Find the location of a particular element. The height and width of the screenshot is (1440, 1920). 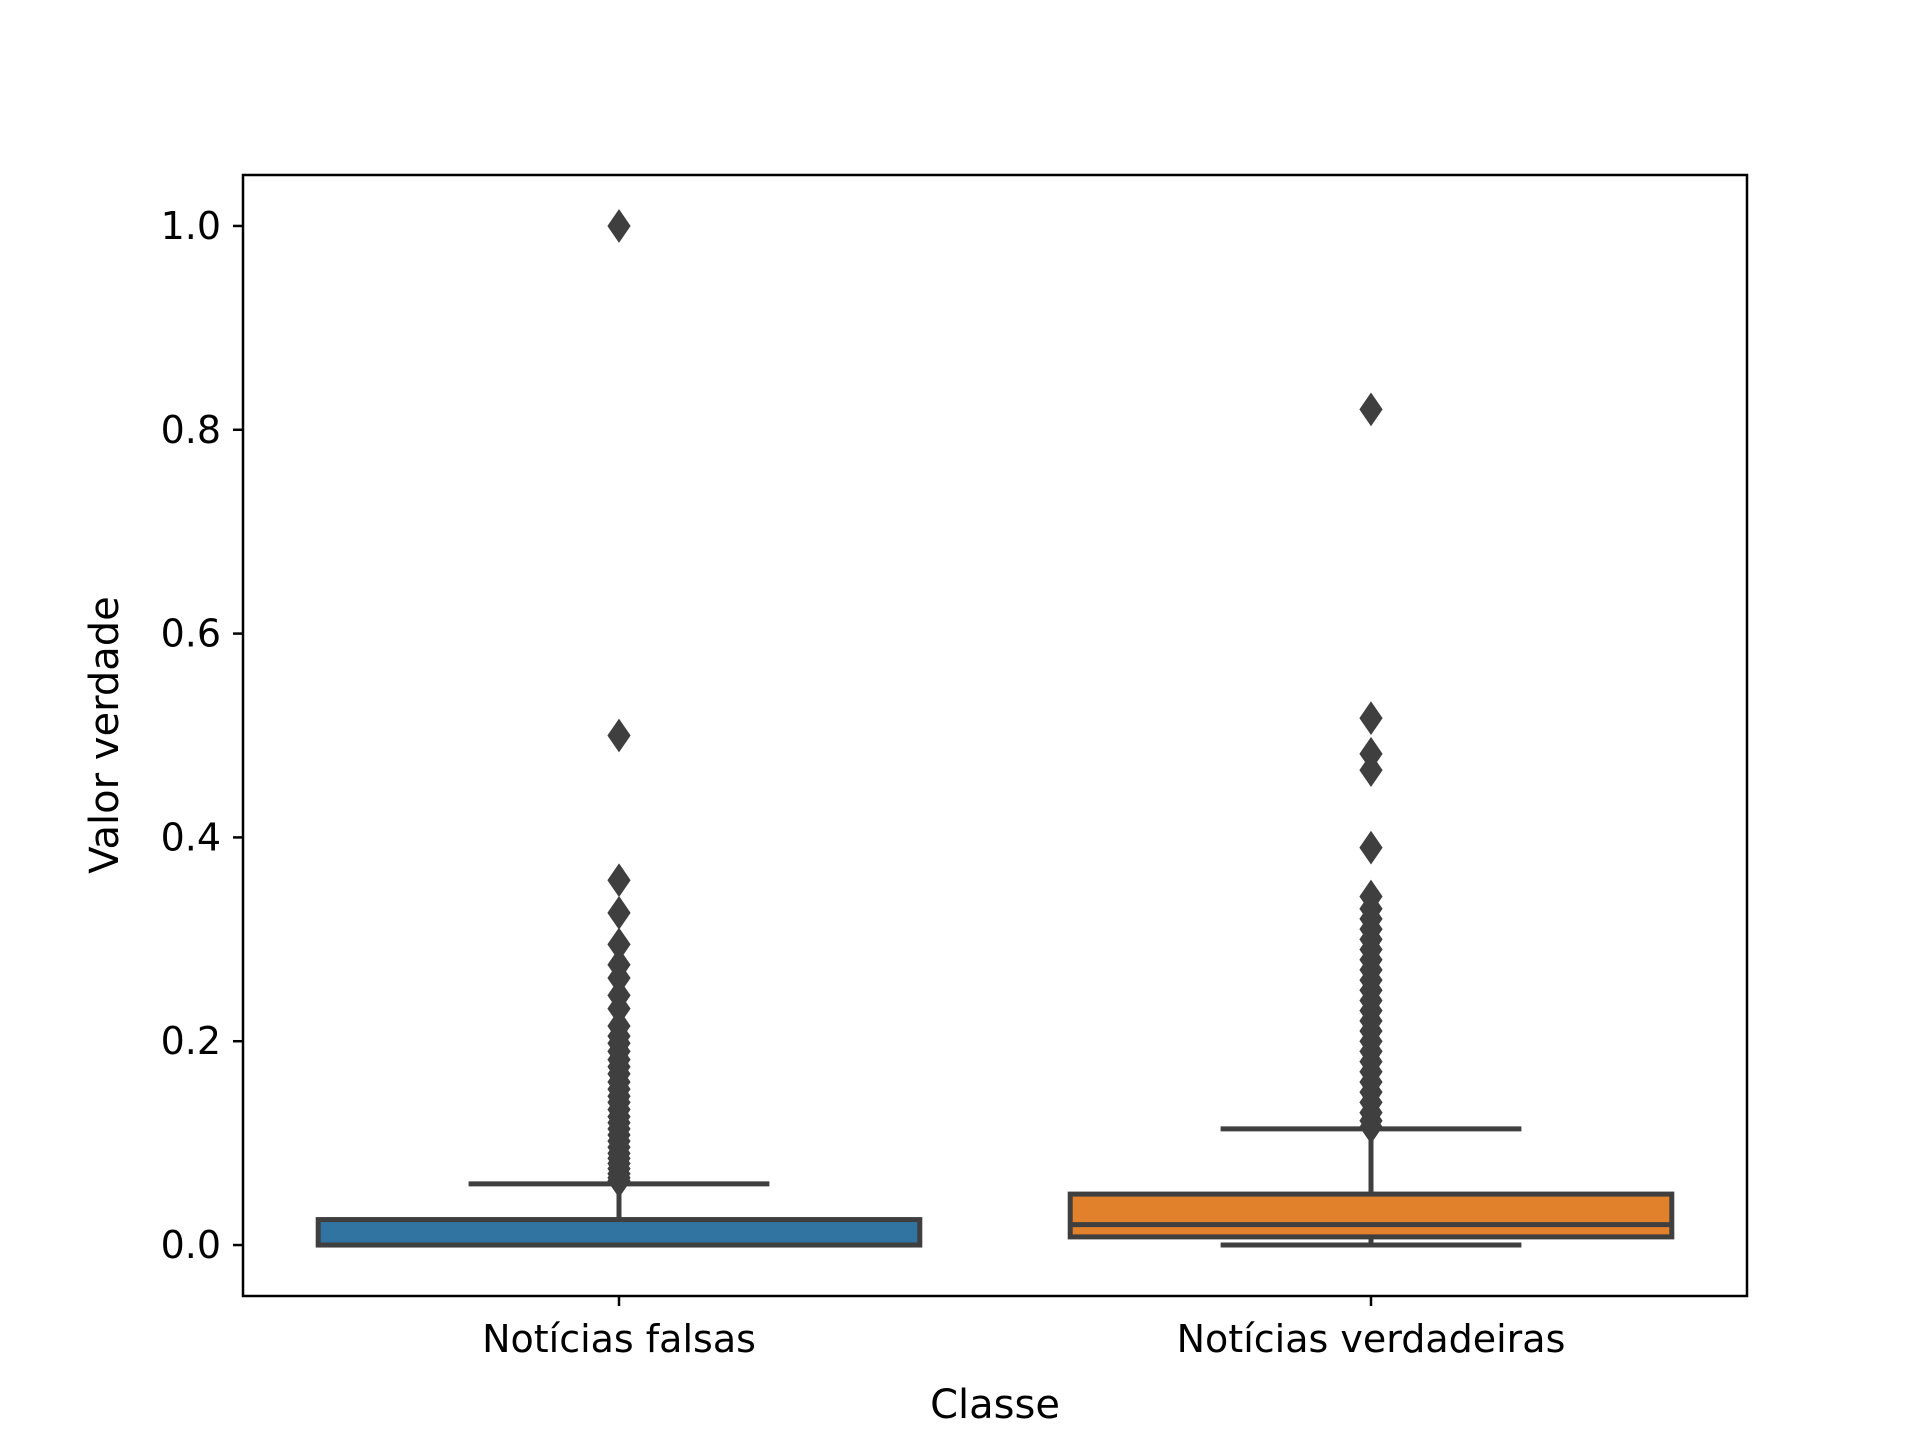

y-tick-label: 0.6 is located at coordinates (191, 634).